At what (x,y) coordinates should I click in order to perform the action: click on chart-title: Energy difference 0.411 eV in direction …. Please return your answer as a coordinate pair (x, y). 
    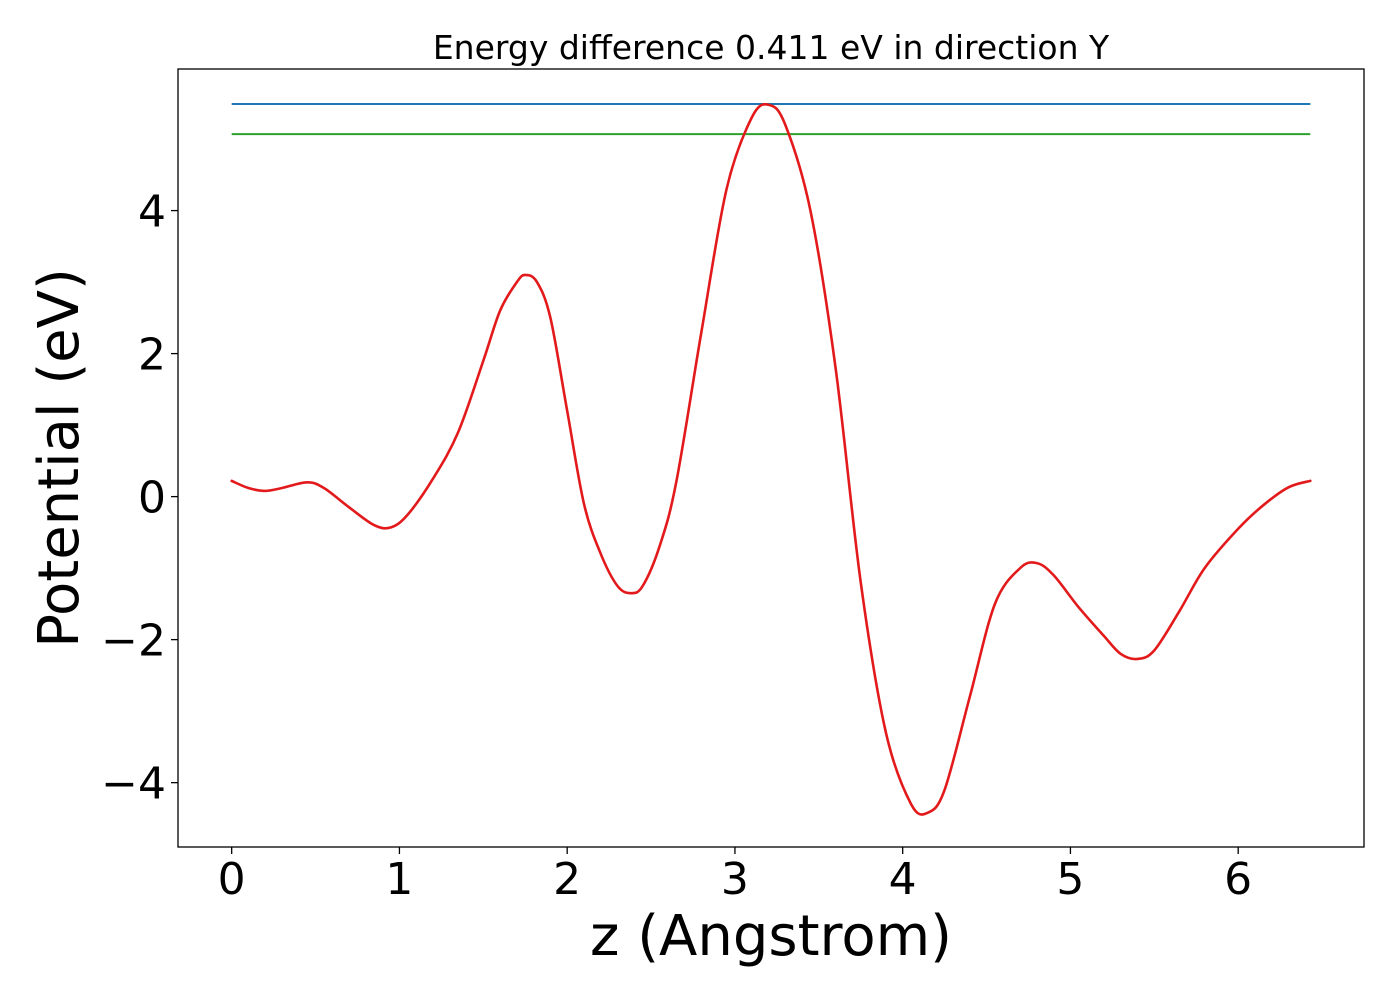
    Looking at the image, I should click on (771, 47).